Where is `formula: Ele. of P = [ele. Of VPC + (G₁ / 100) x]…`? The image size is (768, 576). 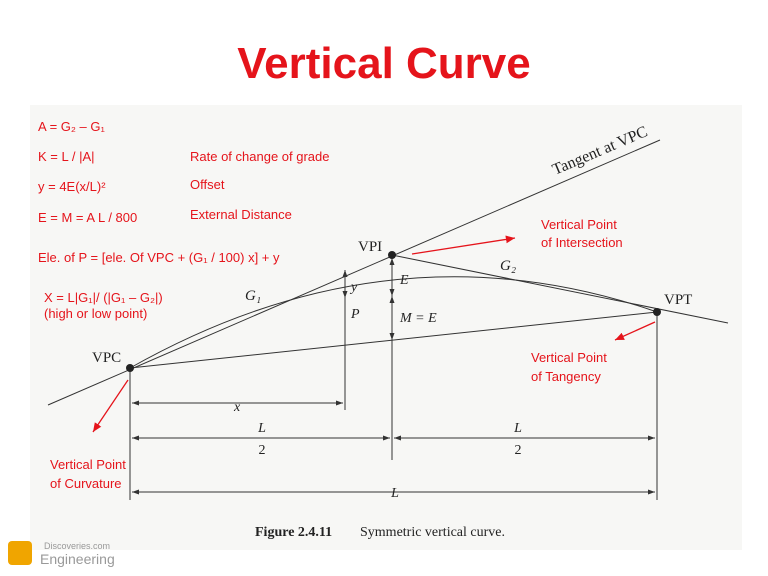 formula: Ele. of P = [ele. Of VPC + (G₁ / 100) x]… is located at coordinates (159, 257).